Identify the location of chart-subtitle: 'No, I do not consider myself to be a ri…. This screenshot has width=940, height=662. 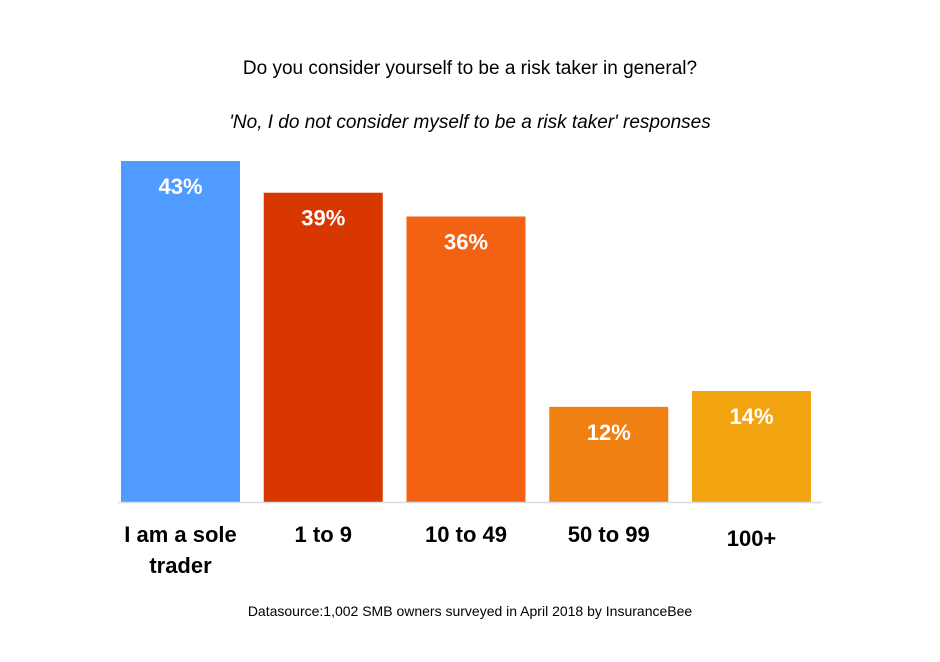
(470, 122).